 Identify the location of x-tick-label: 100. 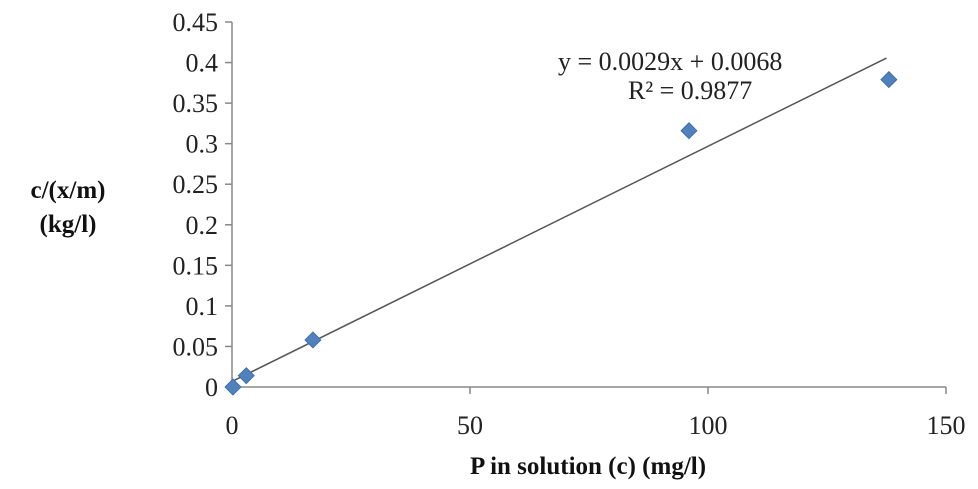
(708, 425).